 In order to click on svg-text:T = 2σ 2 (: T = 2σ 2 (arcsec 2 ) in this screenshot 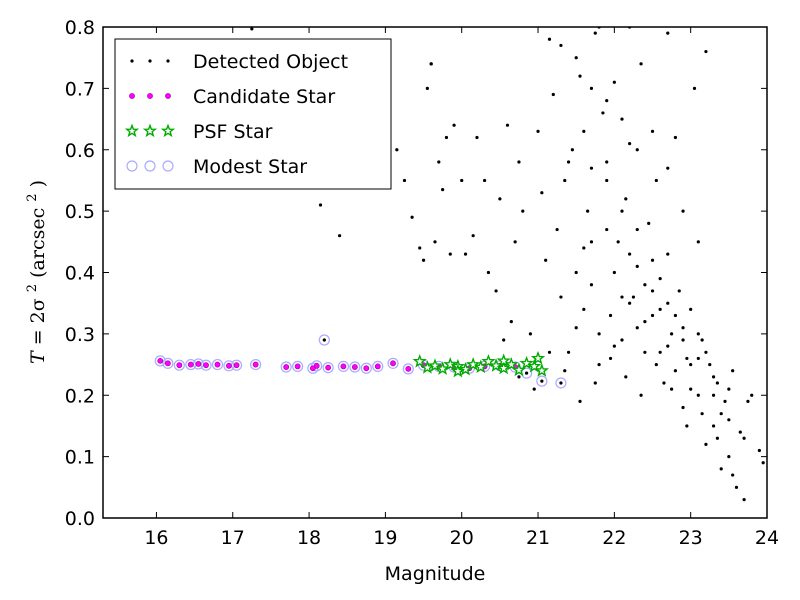, I will do `click(34, 272)`.